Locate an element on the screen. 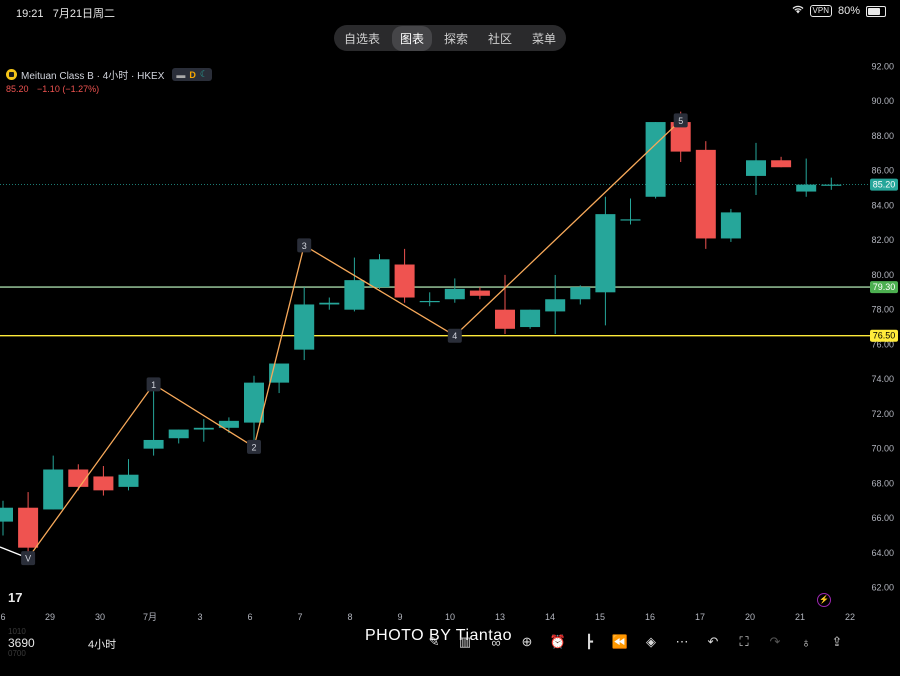 Image resolution: width=900 pixels, height=676 pixels. y-tick-label: 84.00 is located at coordinates (882, 205).